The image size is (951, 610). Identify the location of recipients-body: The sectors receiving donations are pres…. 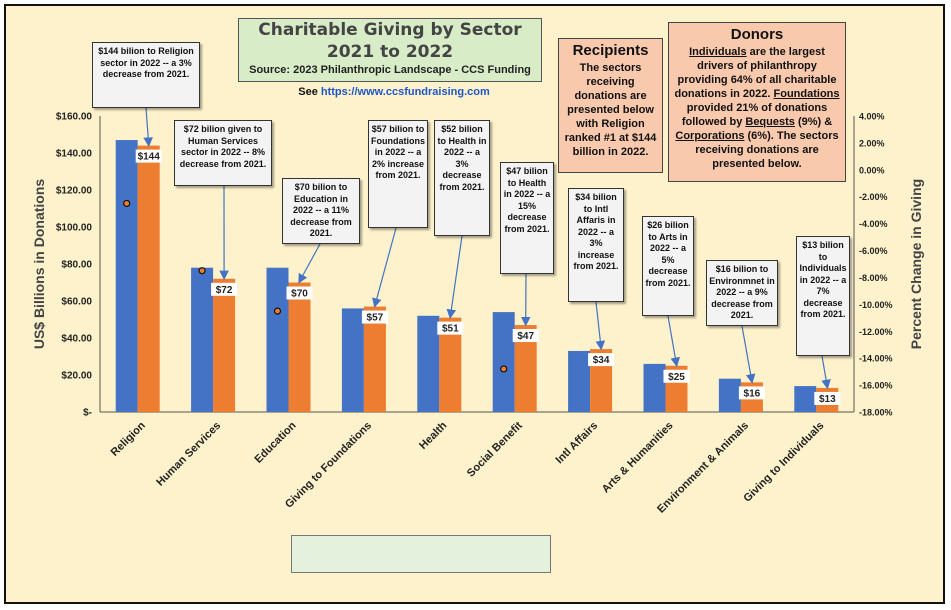
(610, 110).